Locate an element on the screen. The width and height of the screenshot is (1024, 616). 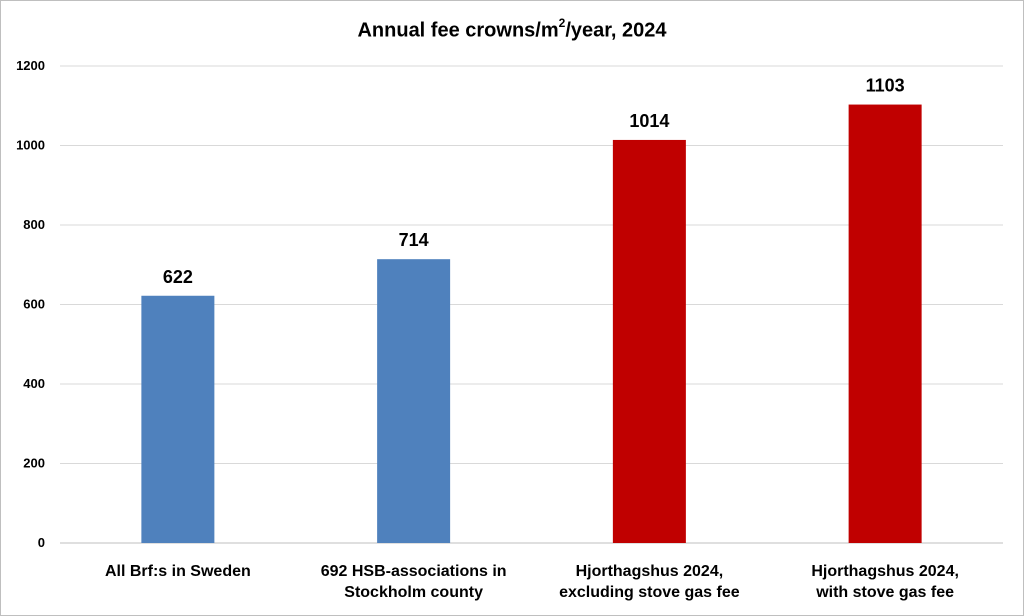
y-tick-label: 400 is located at coordinates (34, 383).